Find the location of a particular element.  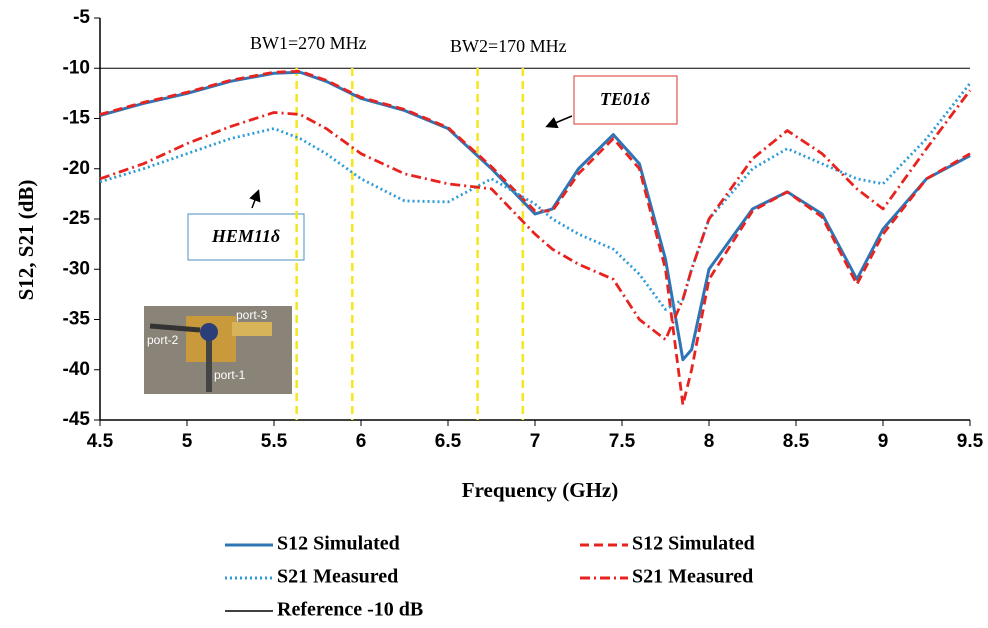

x-axis-label: Frequency (GHz) is located at coordinates (540, 490).